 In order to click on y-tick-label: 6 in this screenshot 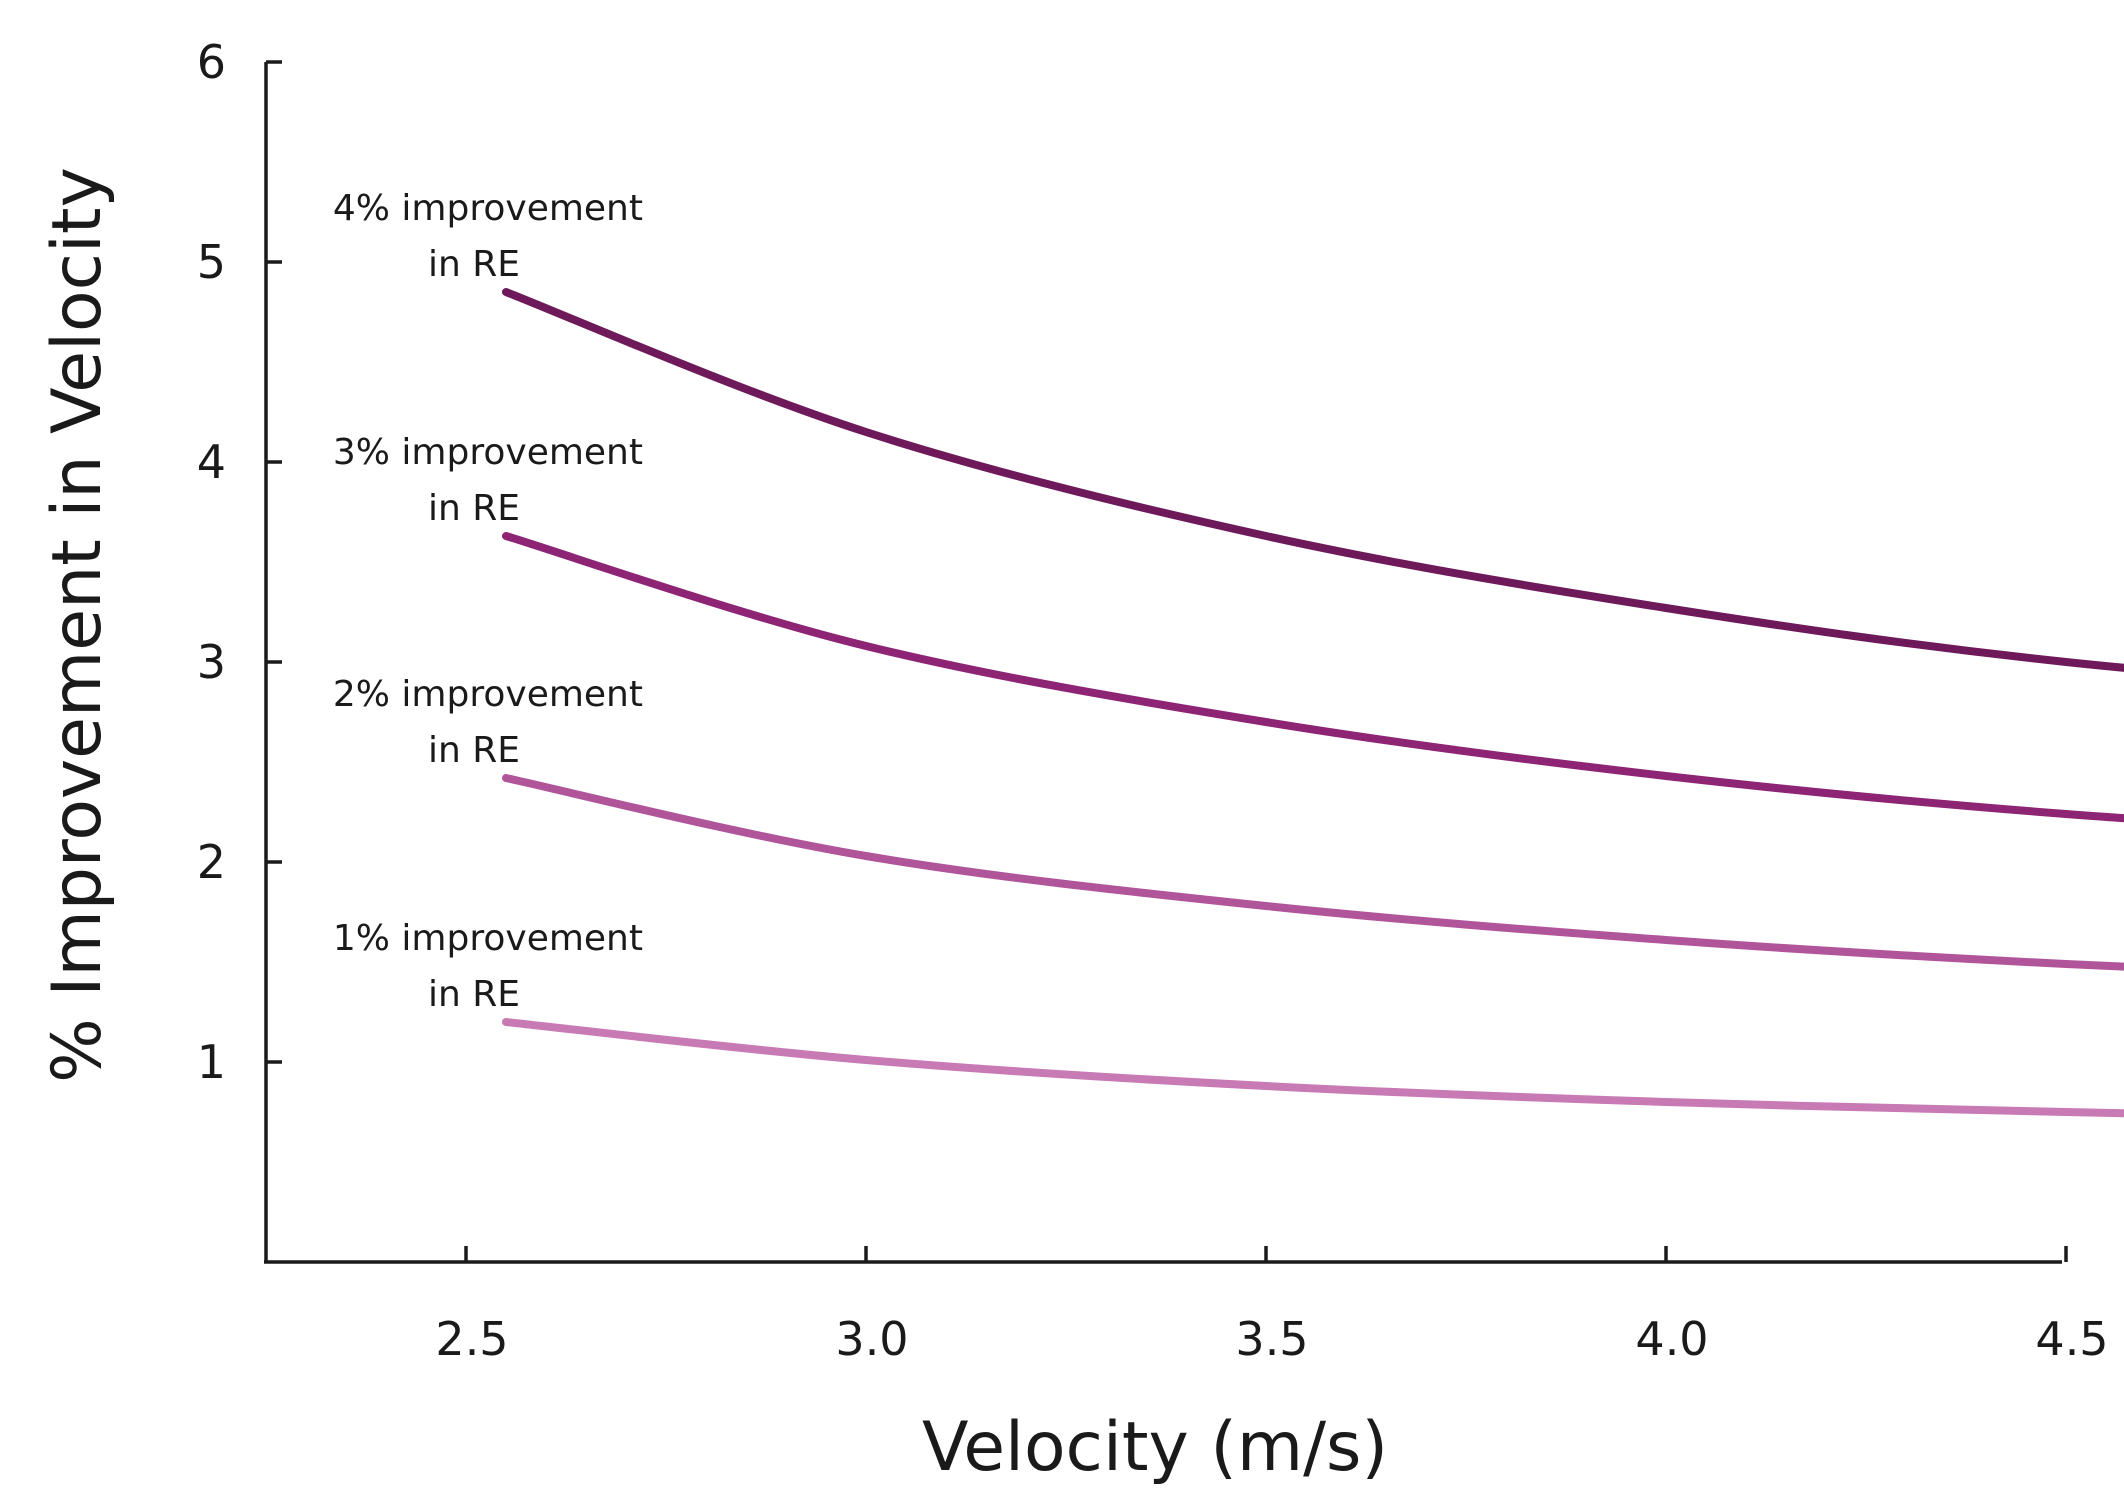, I will do `click(211, 62)`.